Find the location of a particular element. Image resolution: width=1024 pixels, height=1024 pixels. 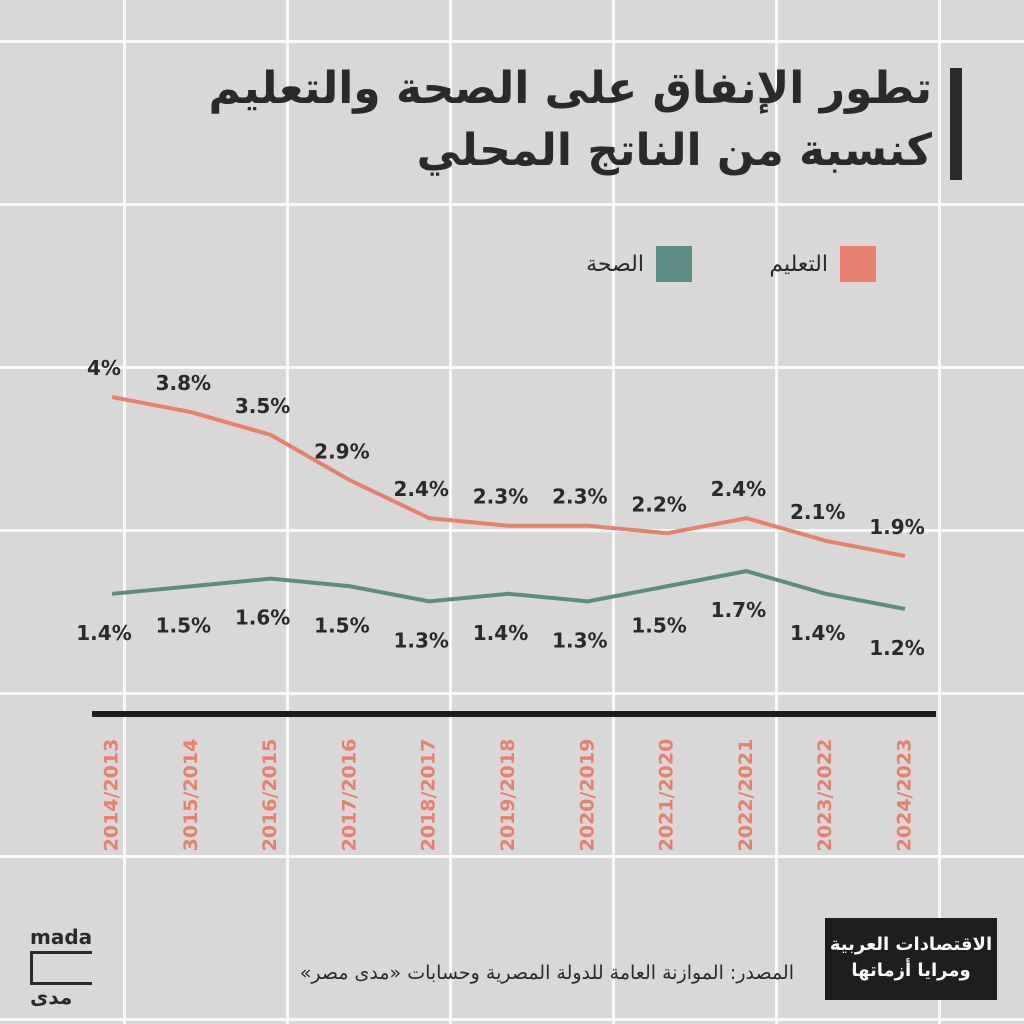

x-tick-label: 2023/2022 is located at coordinates (825, 795).